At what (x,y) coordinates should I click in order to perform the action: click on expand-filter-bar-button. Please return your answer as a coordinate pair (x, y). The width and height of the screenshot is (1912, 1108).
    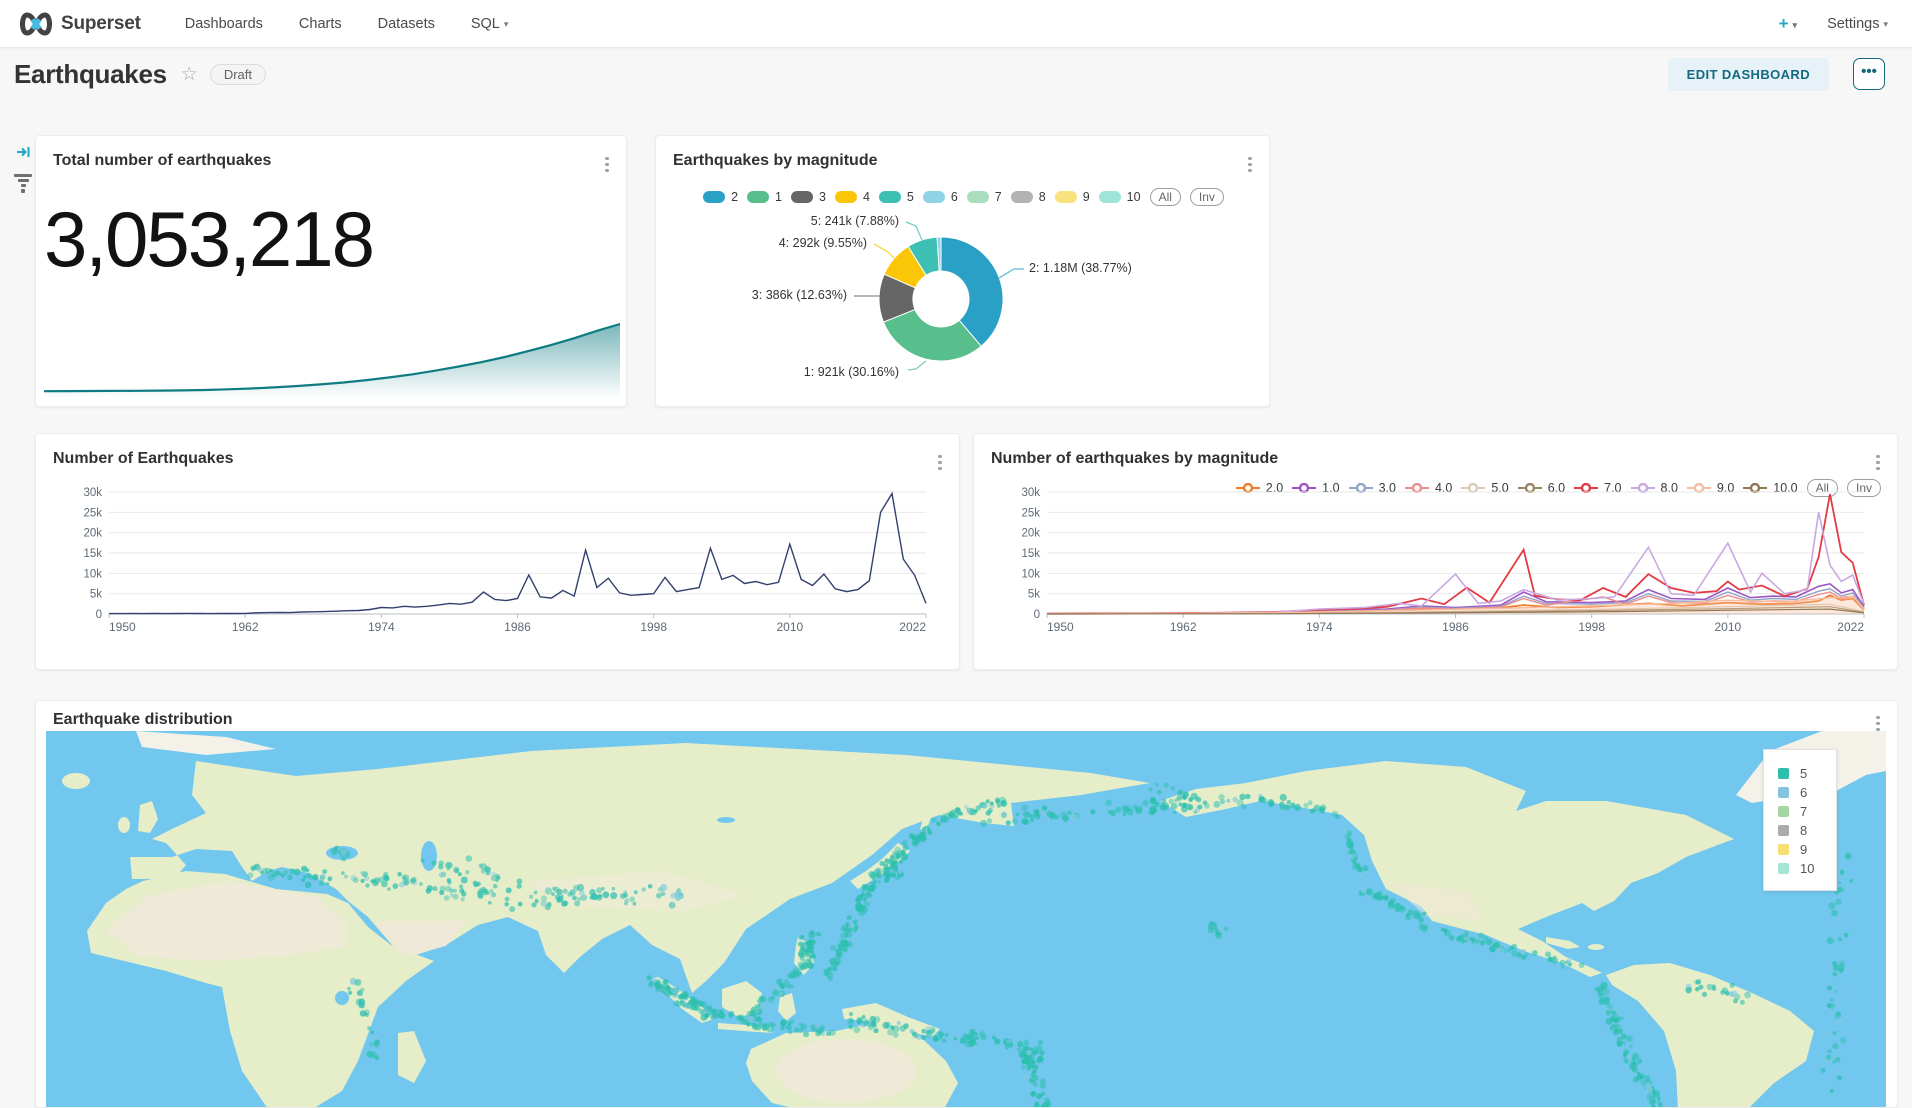
    Looking at the image, I should click on (23, 154).